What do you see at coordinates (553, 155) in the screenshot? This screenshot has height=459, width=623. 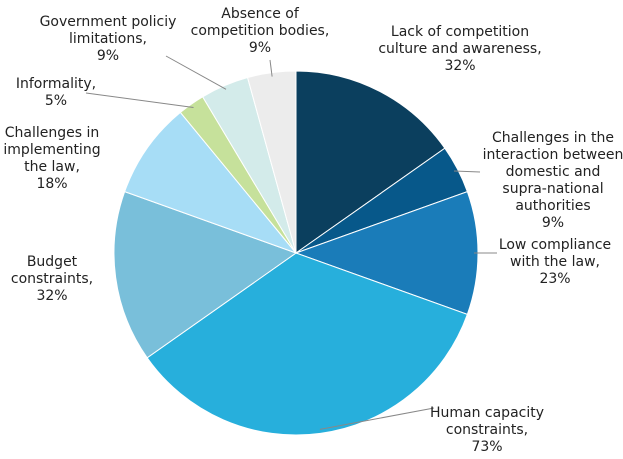 I see `slice-label: interaction between` at bounding box center [553, 155].